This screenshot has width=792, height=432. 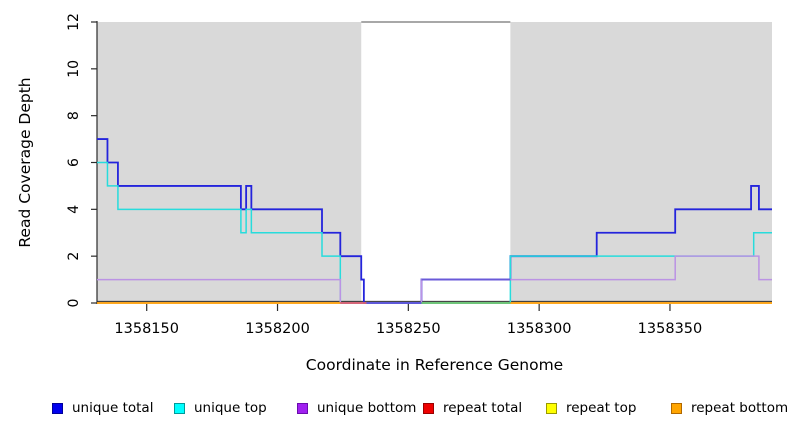 I want to click on x-tick-label: 1358250, so click(x=408, y=329).